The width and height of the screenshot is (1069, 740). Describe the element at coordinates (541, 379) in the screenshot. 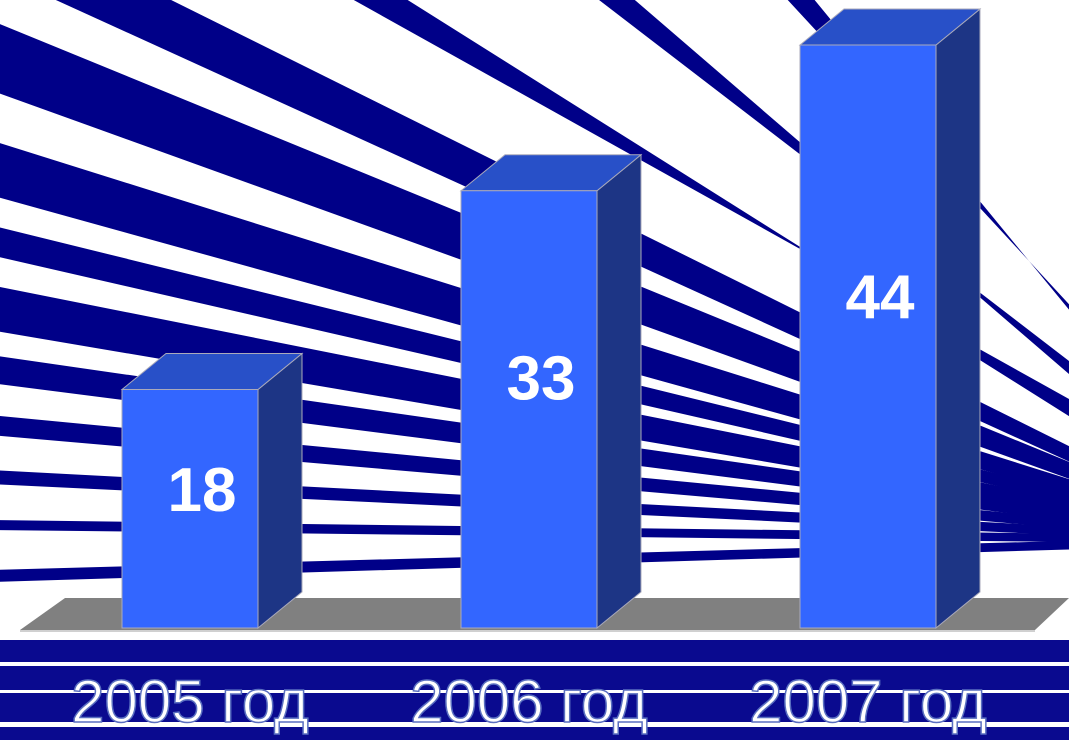

I see `value-label: 33` at that location.